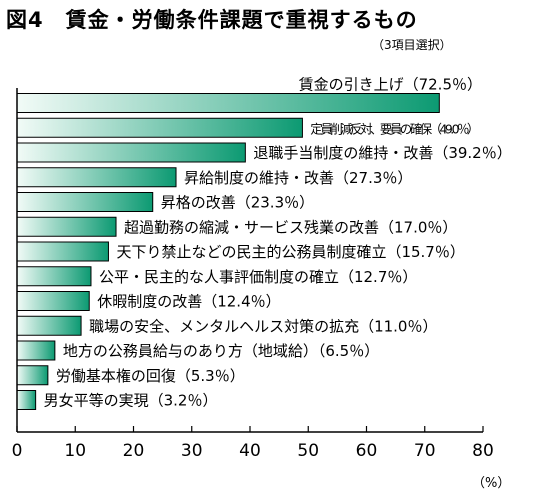  I want to click on bar-label-8: 公平・民主的な人事評価制度の確立（12.7％）, so click(258, 277).